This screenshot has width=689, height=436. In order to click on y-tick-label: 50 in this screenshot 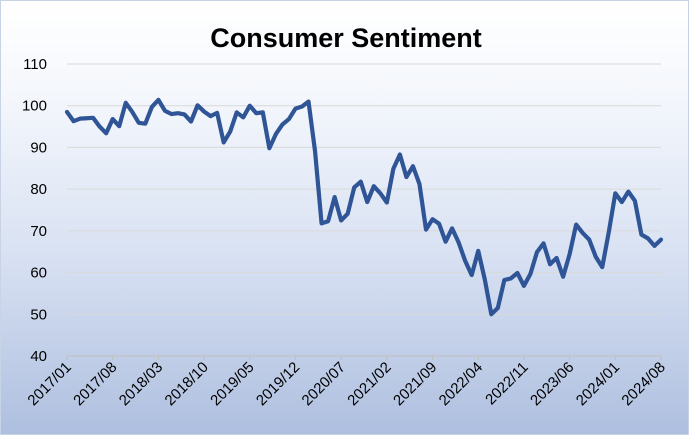, I will do `click(38, 314)`.